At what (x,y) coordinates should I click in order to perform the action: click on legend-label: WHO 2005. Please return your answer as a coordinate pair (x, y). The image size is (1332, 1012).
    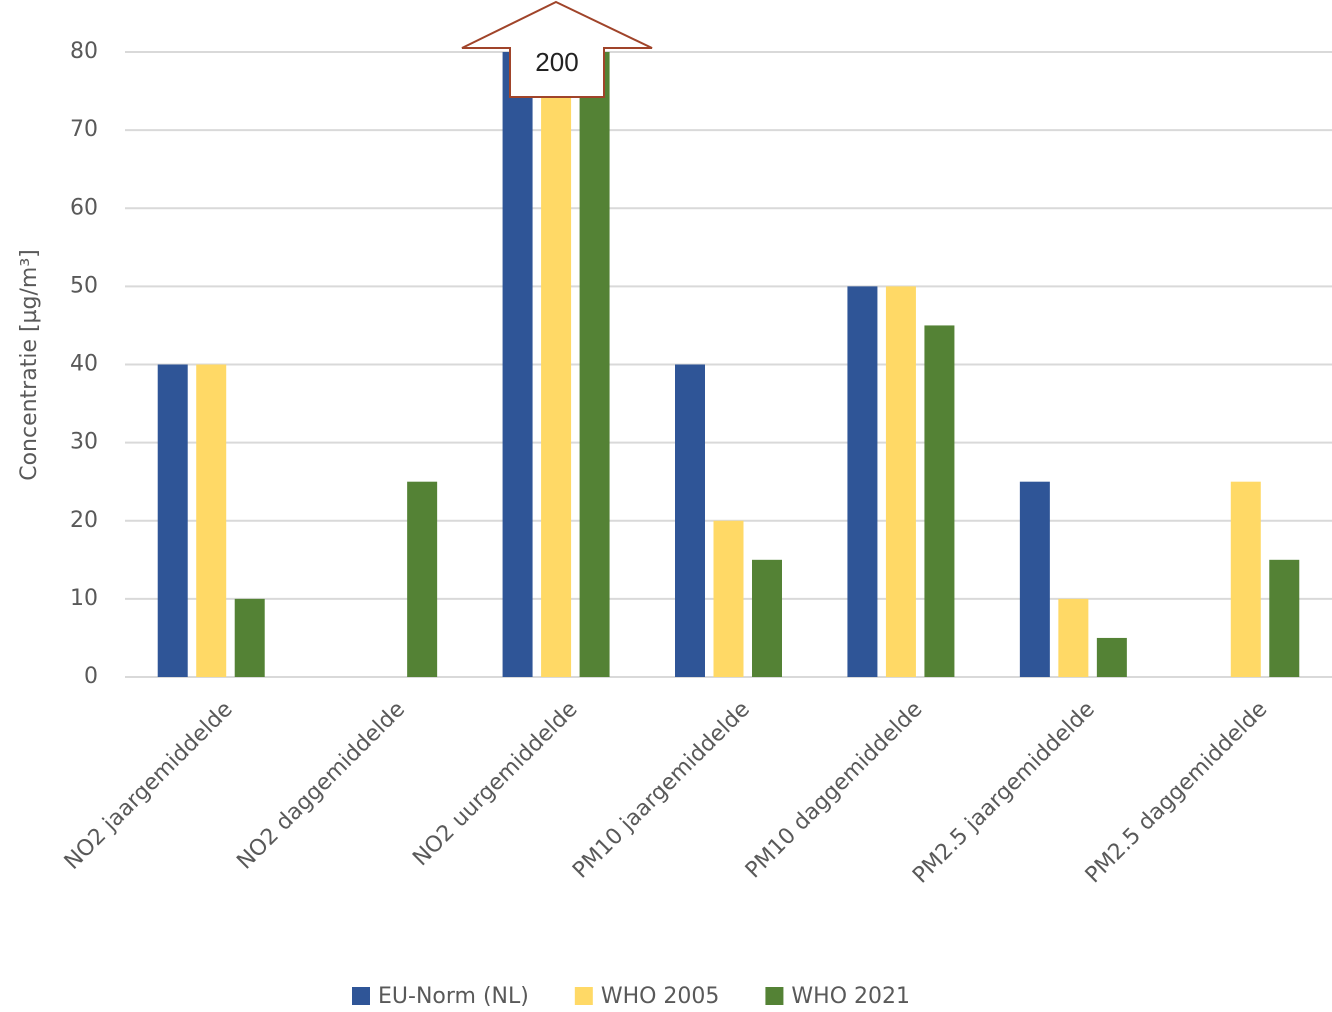
    Looking at the image, I should click on (660, 996).